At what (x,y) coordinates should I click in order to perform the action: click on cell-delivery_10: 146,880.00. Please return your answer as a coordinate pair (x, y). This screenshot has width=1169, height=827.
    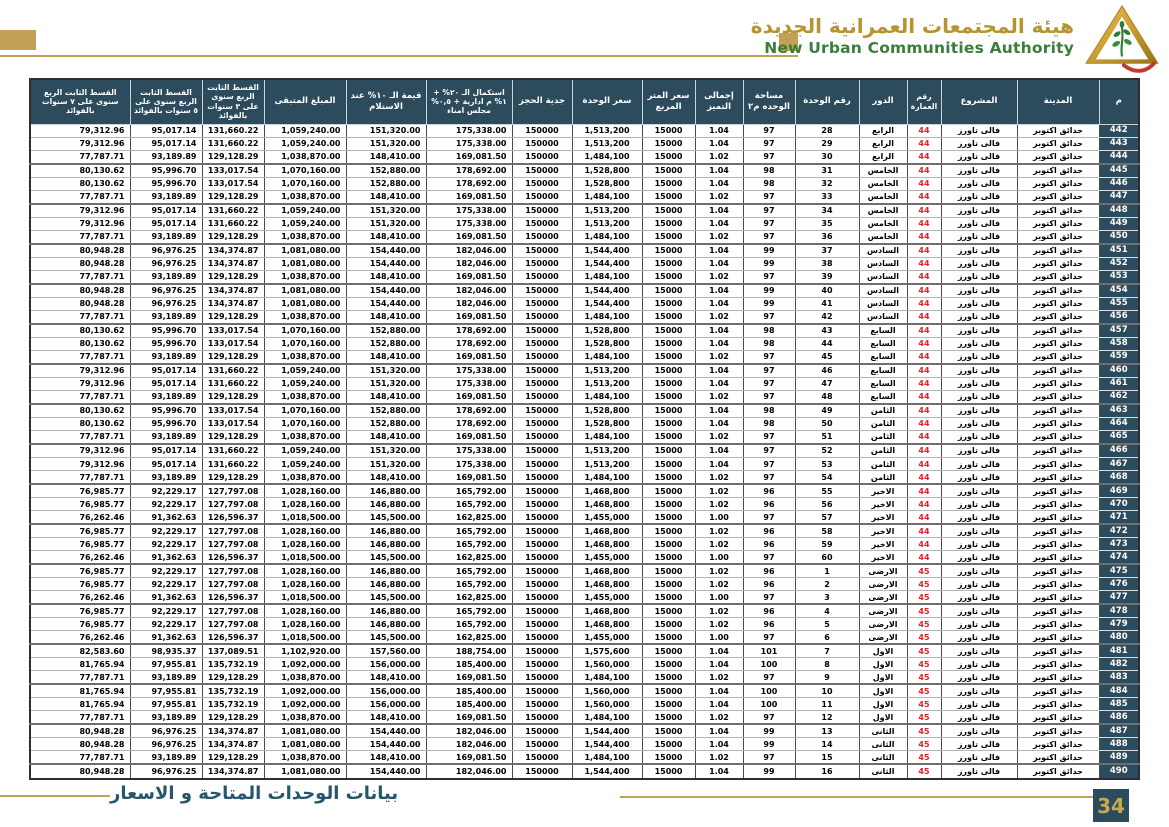
    Looking at the image, I should click on (386, 584).